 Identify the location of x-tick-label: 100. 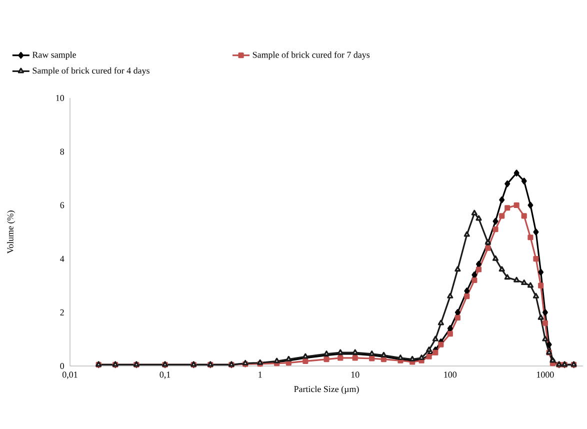
(450, 375).